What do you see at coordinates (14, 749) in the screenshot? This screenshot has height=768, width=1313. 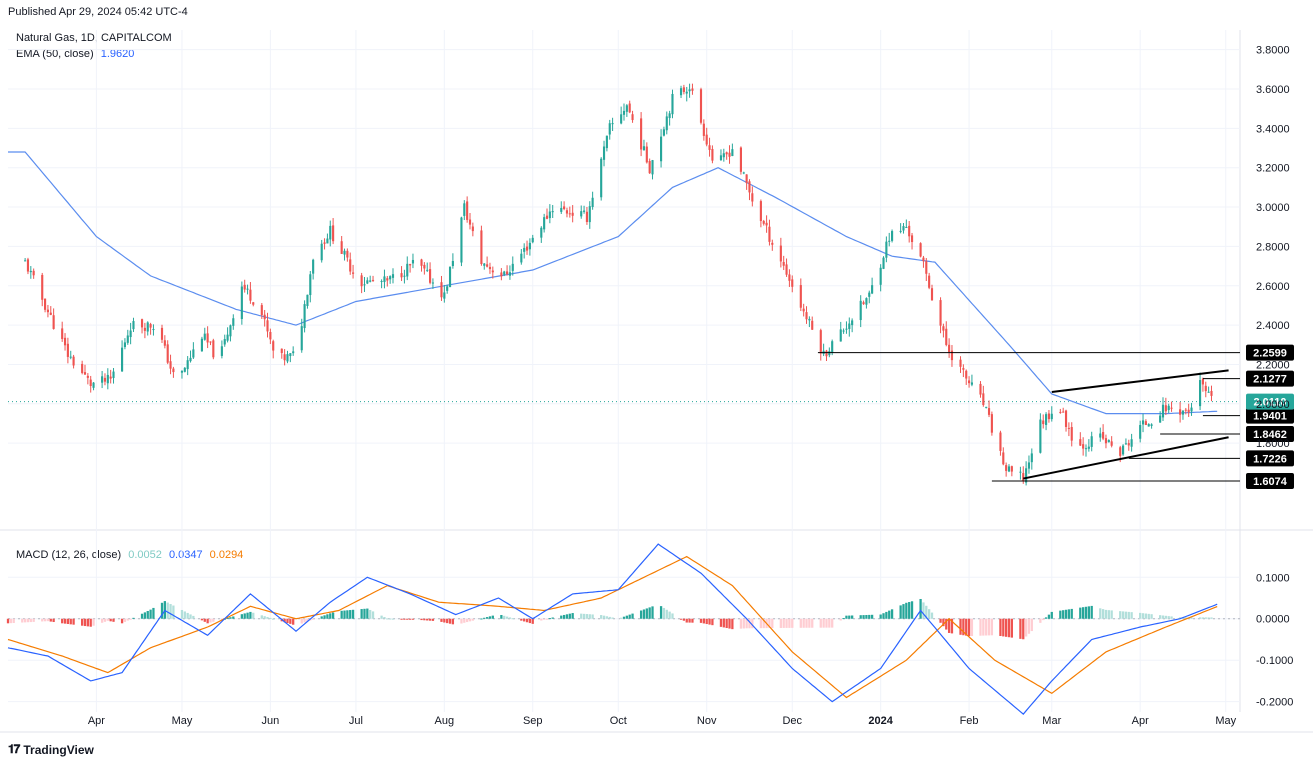 I see `tradingview-logo-icon: 𝟏𝟕` at bounding box center [14, 749].